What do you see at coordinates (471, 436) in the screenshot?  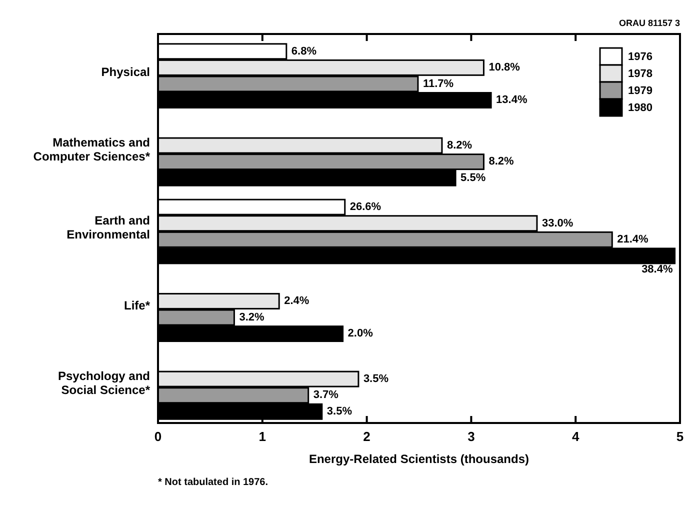 I see `x-tick-label: 3` at bounding box center [471, 436].